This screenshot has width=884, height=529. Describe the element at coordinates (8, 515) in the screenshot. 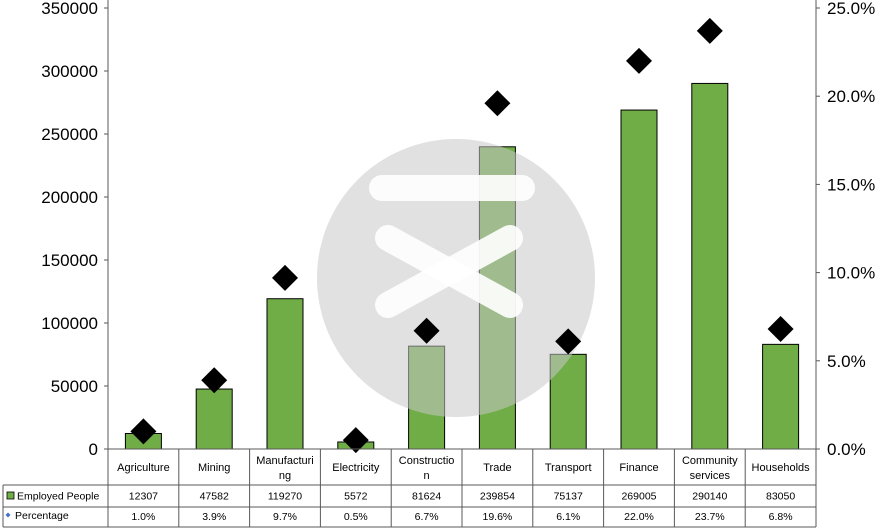

I see `legend-key-percentage` at that location.